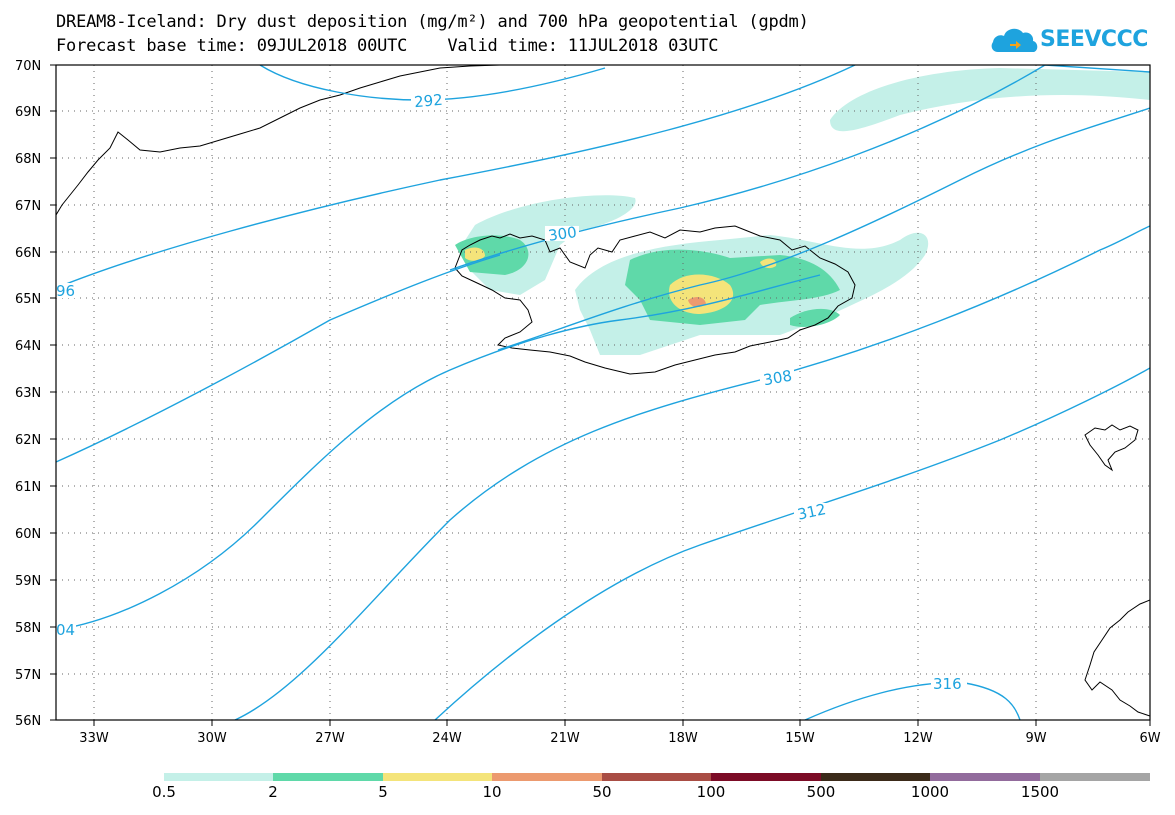 This screenshot has height=815, width=1175. What do you see at coordinates (28, 346) in the screenshot?
I see `lat-label: 64N` at bounding box center [28, 346].